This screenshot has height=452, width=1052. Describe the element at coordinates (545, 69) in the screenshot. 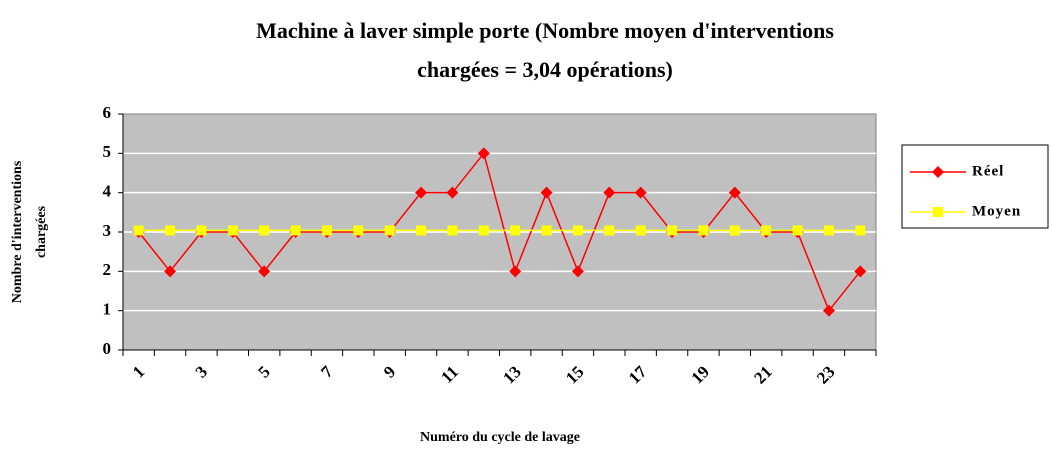

I see `chart-title: chargées = 3,04 opérations)` at that location.